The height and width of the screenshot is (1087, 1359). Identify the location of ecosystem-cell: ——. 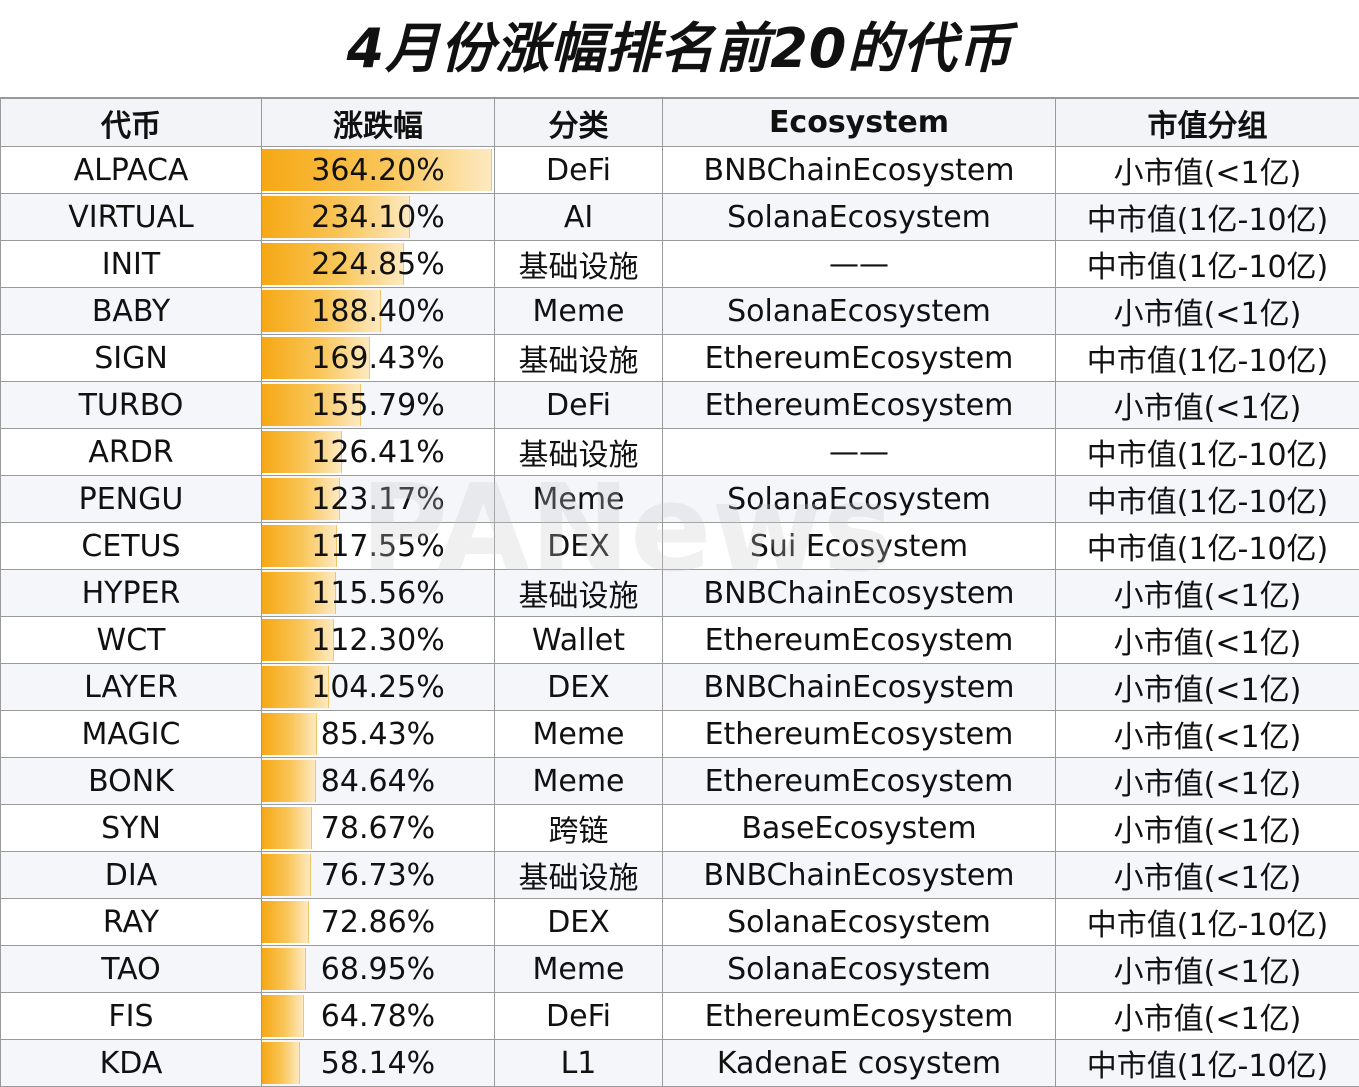
(859, 264).